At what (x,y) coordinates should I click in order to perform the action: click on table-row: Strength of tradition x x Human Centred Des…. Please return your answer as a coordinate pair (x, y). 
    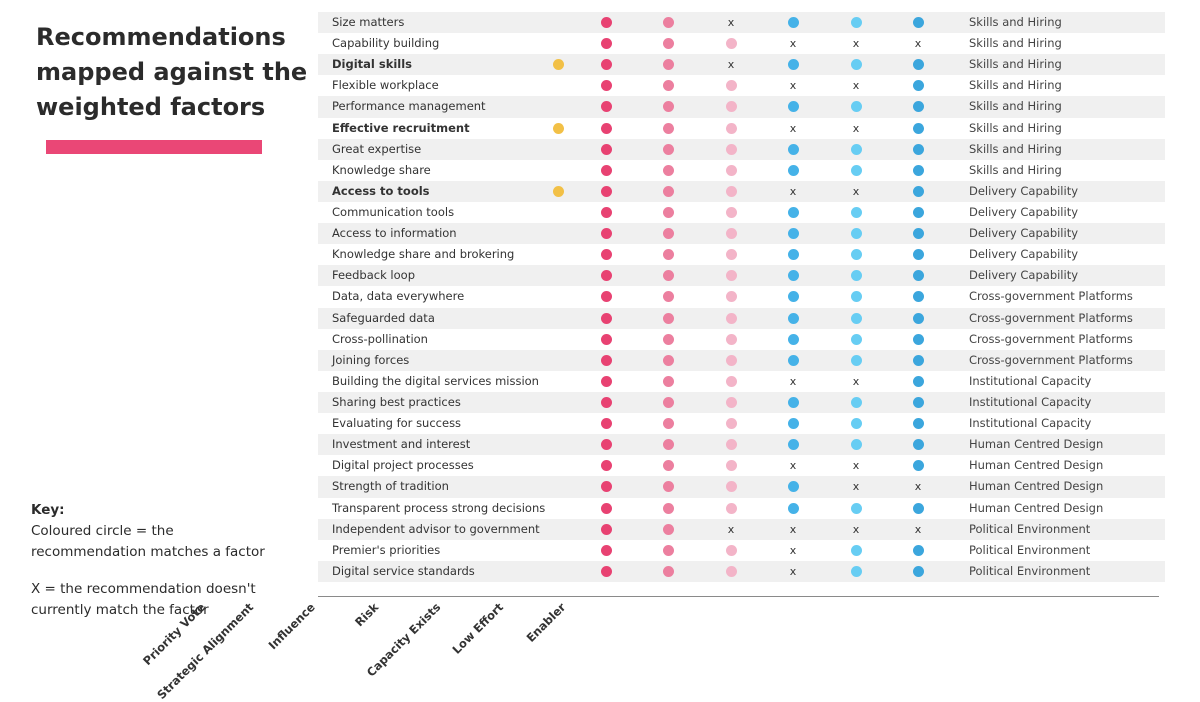
    Looking at the image, I should click on (741, 487).